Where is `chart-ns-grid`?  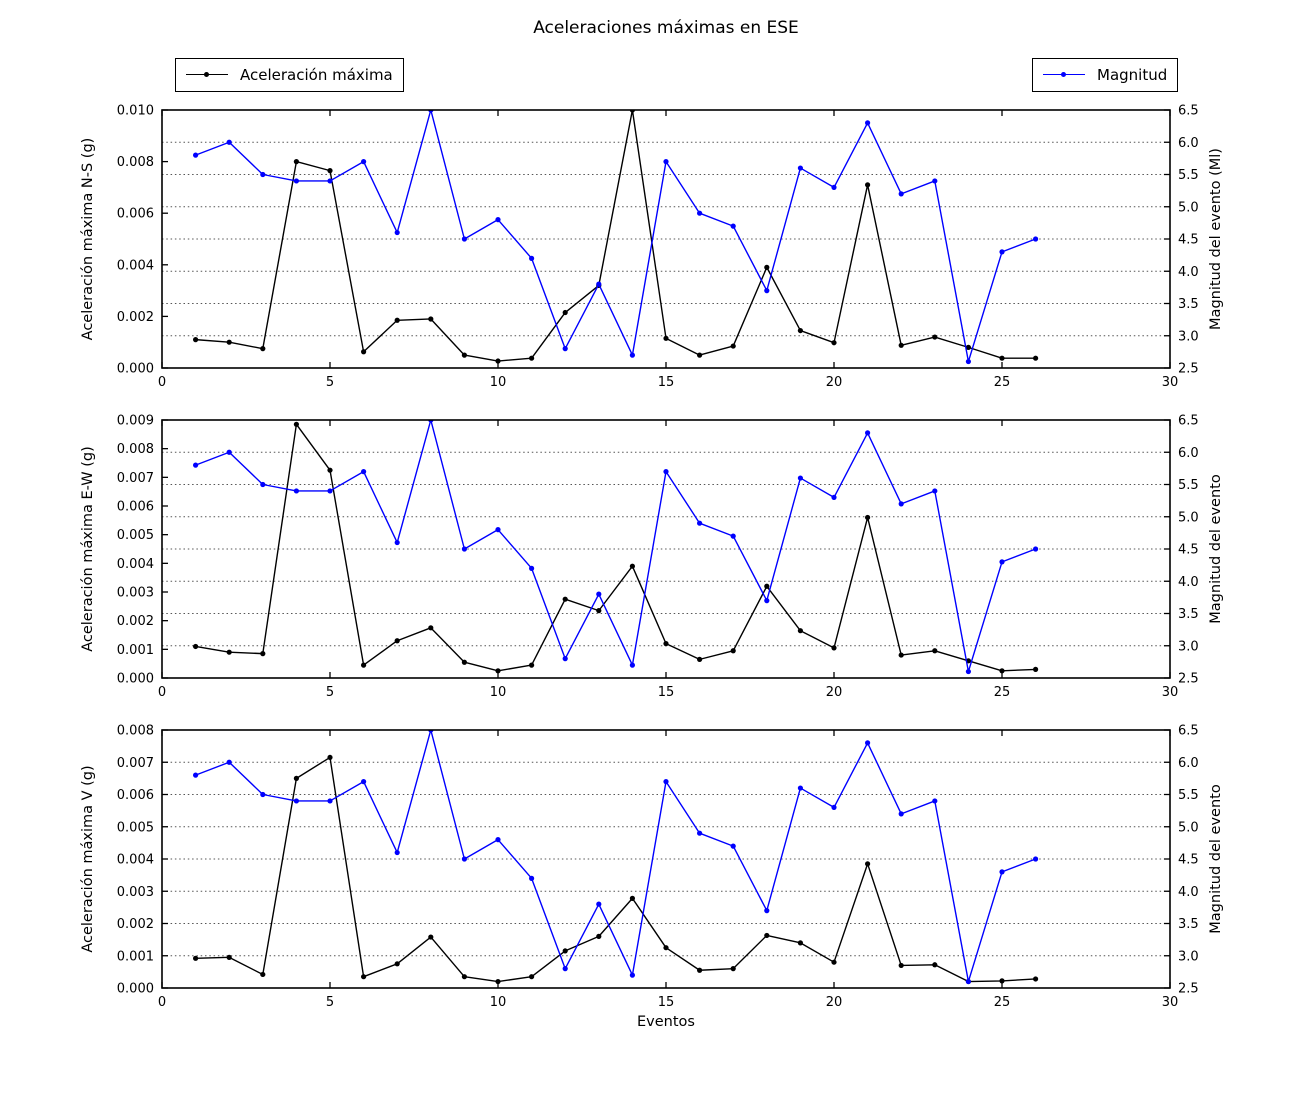 chart-ns-grid is located at coordinates (666, 239).